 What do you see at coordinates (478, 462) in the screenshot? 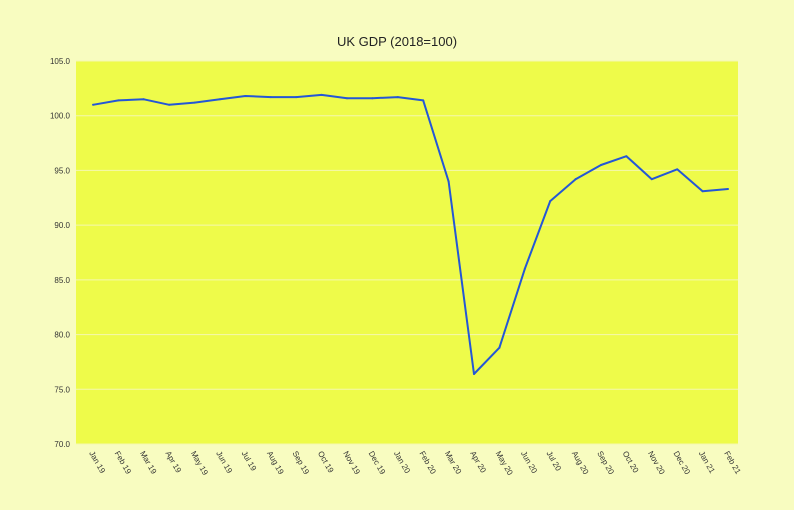
I see `x-tick-label: Apr 20` at bounding box center [478, 462].